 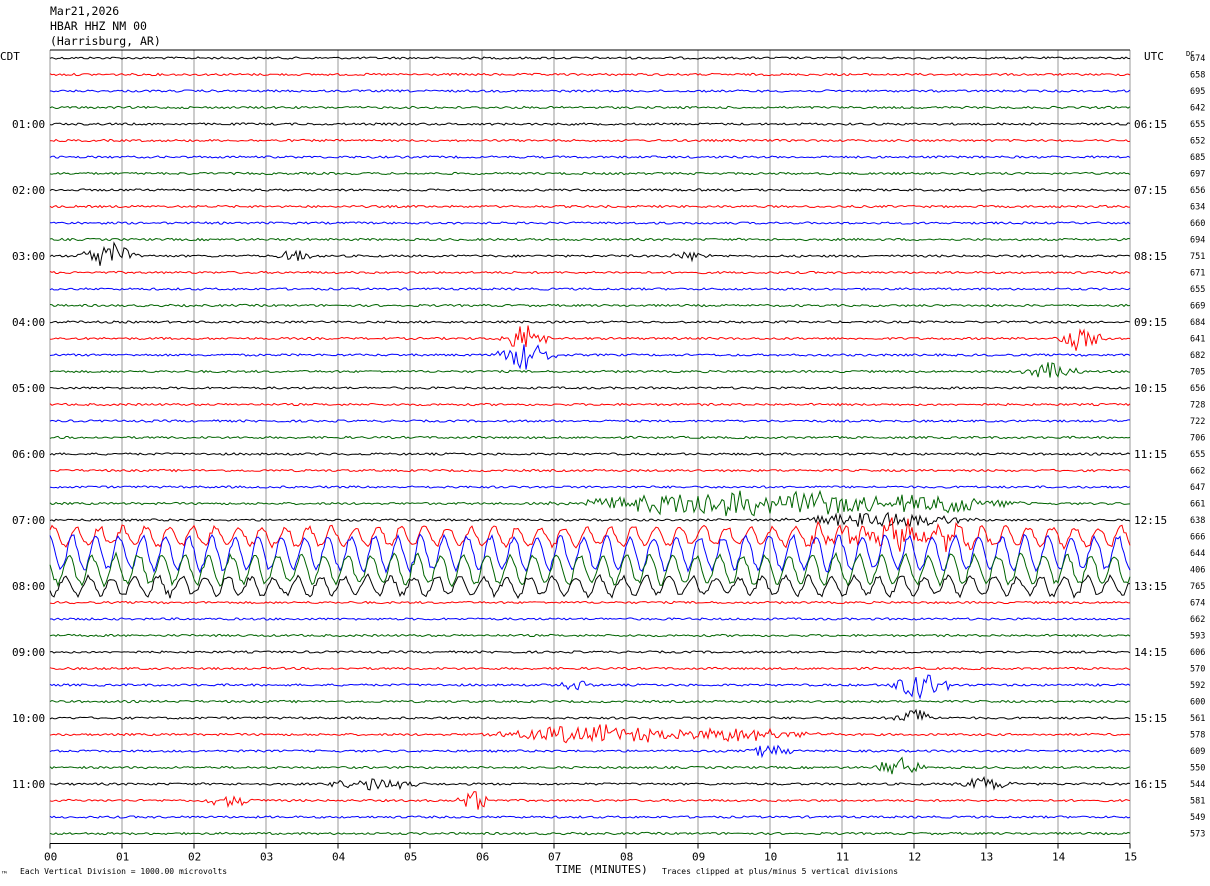 What do you see at coordinates (122, 857) in the screenshot?
I see `x-tick-label: 01` at bounding box center [122, 857].